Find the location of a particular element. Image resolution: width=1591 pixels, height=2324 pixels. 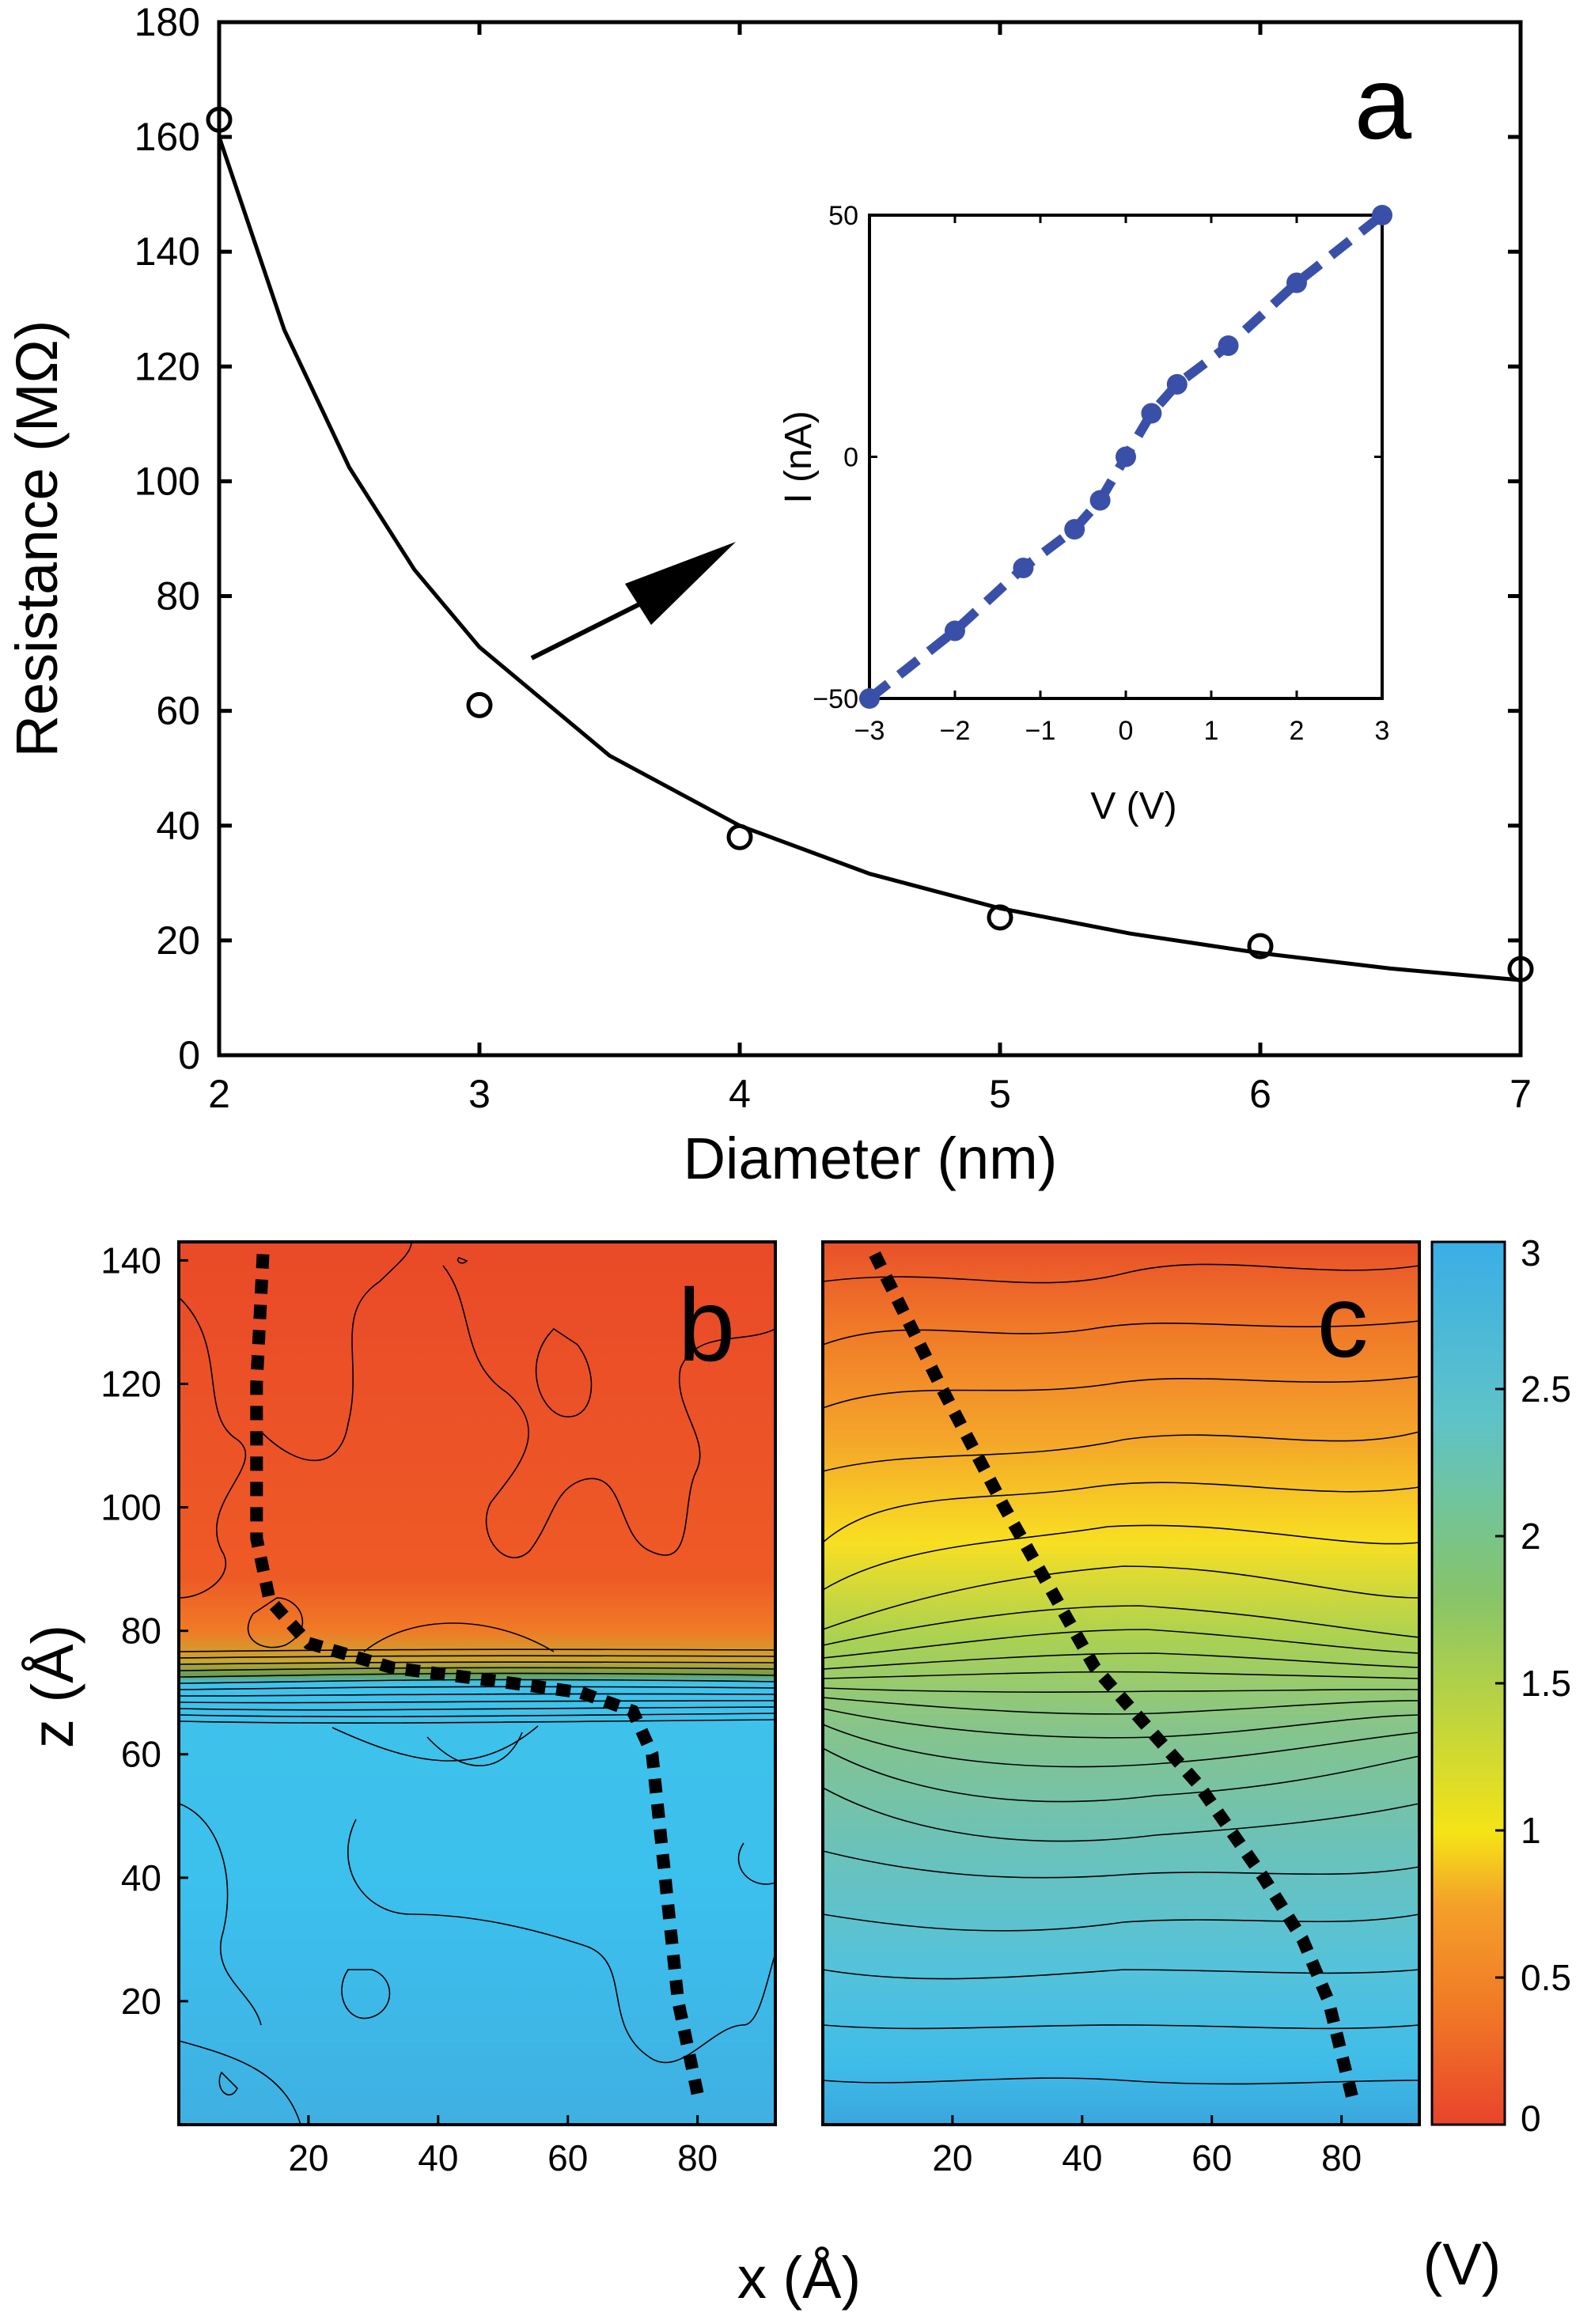

colorbar: 0 0.5 1 1.5 2 2.5 3 (V) is located at coordinates (1497, 1764).